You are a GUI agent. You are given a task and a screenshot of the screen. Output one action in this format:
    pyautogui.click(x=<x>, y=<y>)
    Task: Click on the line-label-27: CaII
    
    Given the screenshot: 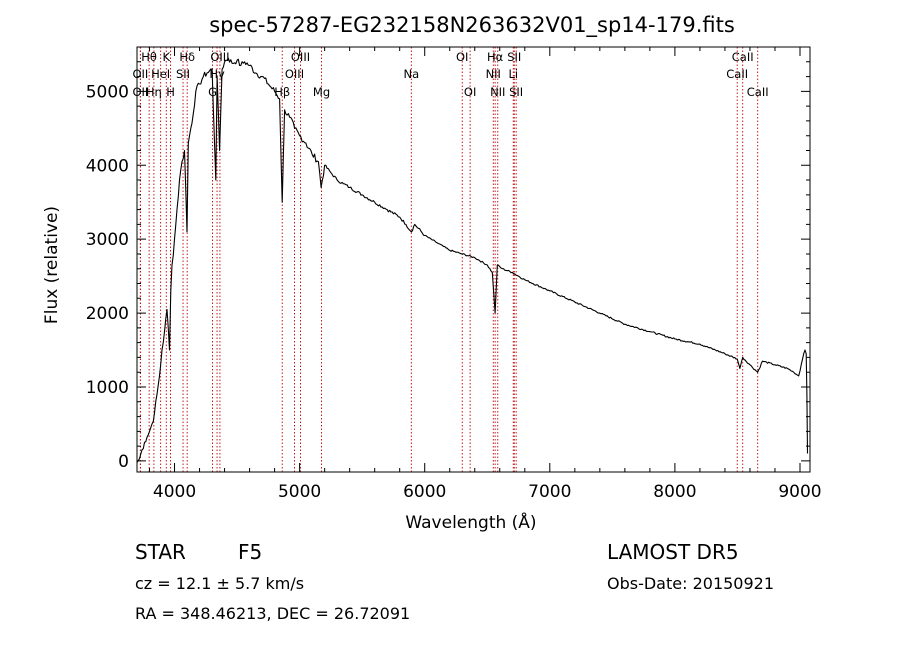 What is the action you would take?
    pyautogui.click(x=758, y=92)
    